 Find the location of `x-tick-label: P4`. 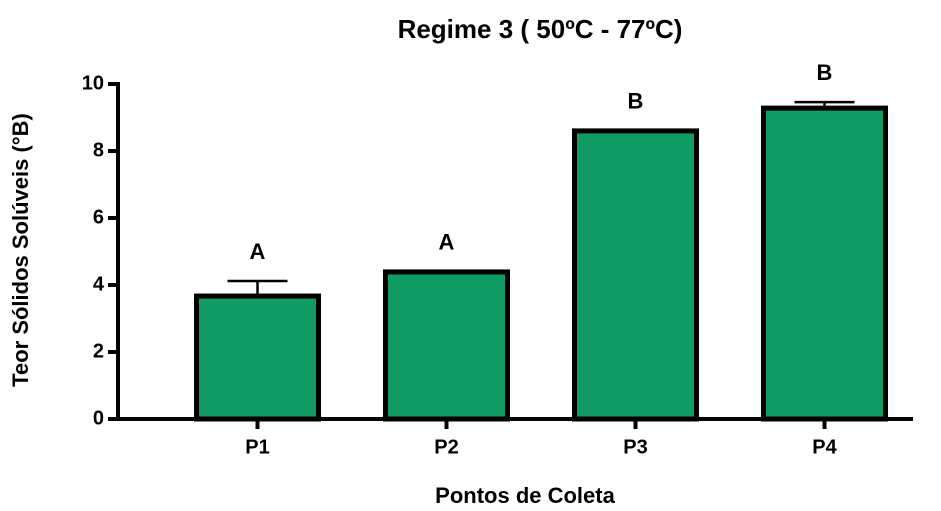

x-tick-label: P4 is located at coordinates (824, 447).